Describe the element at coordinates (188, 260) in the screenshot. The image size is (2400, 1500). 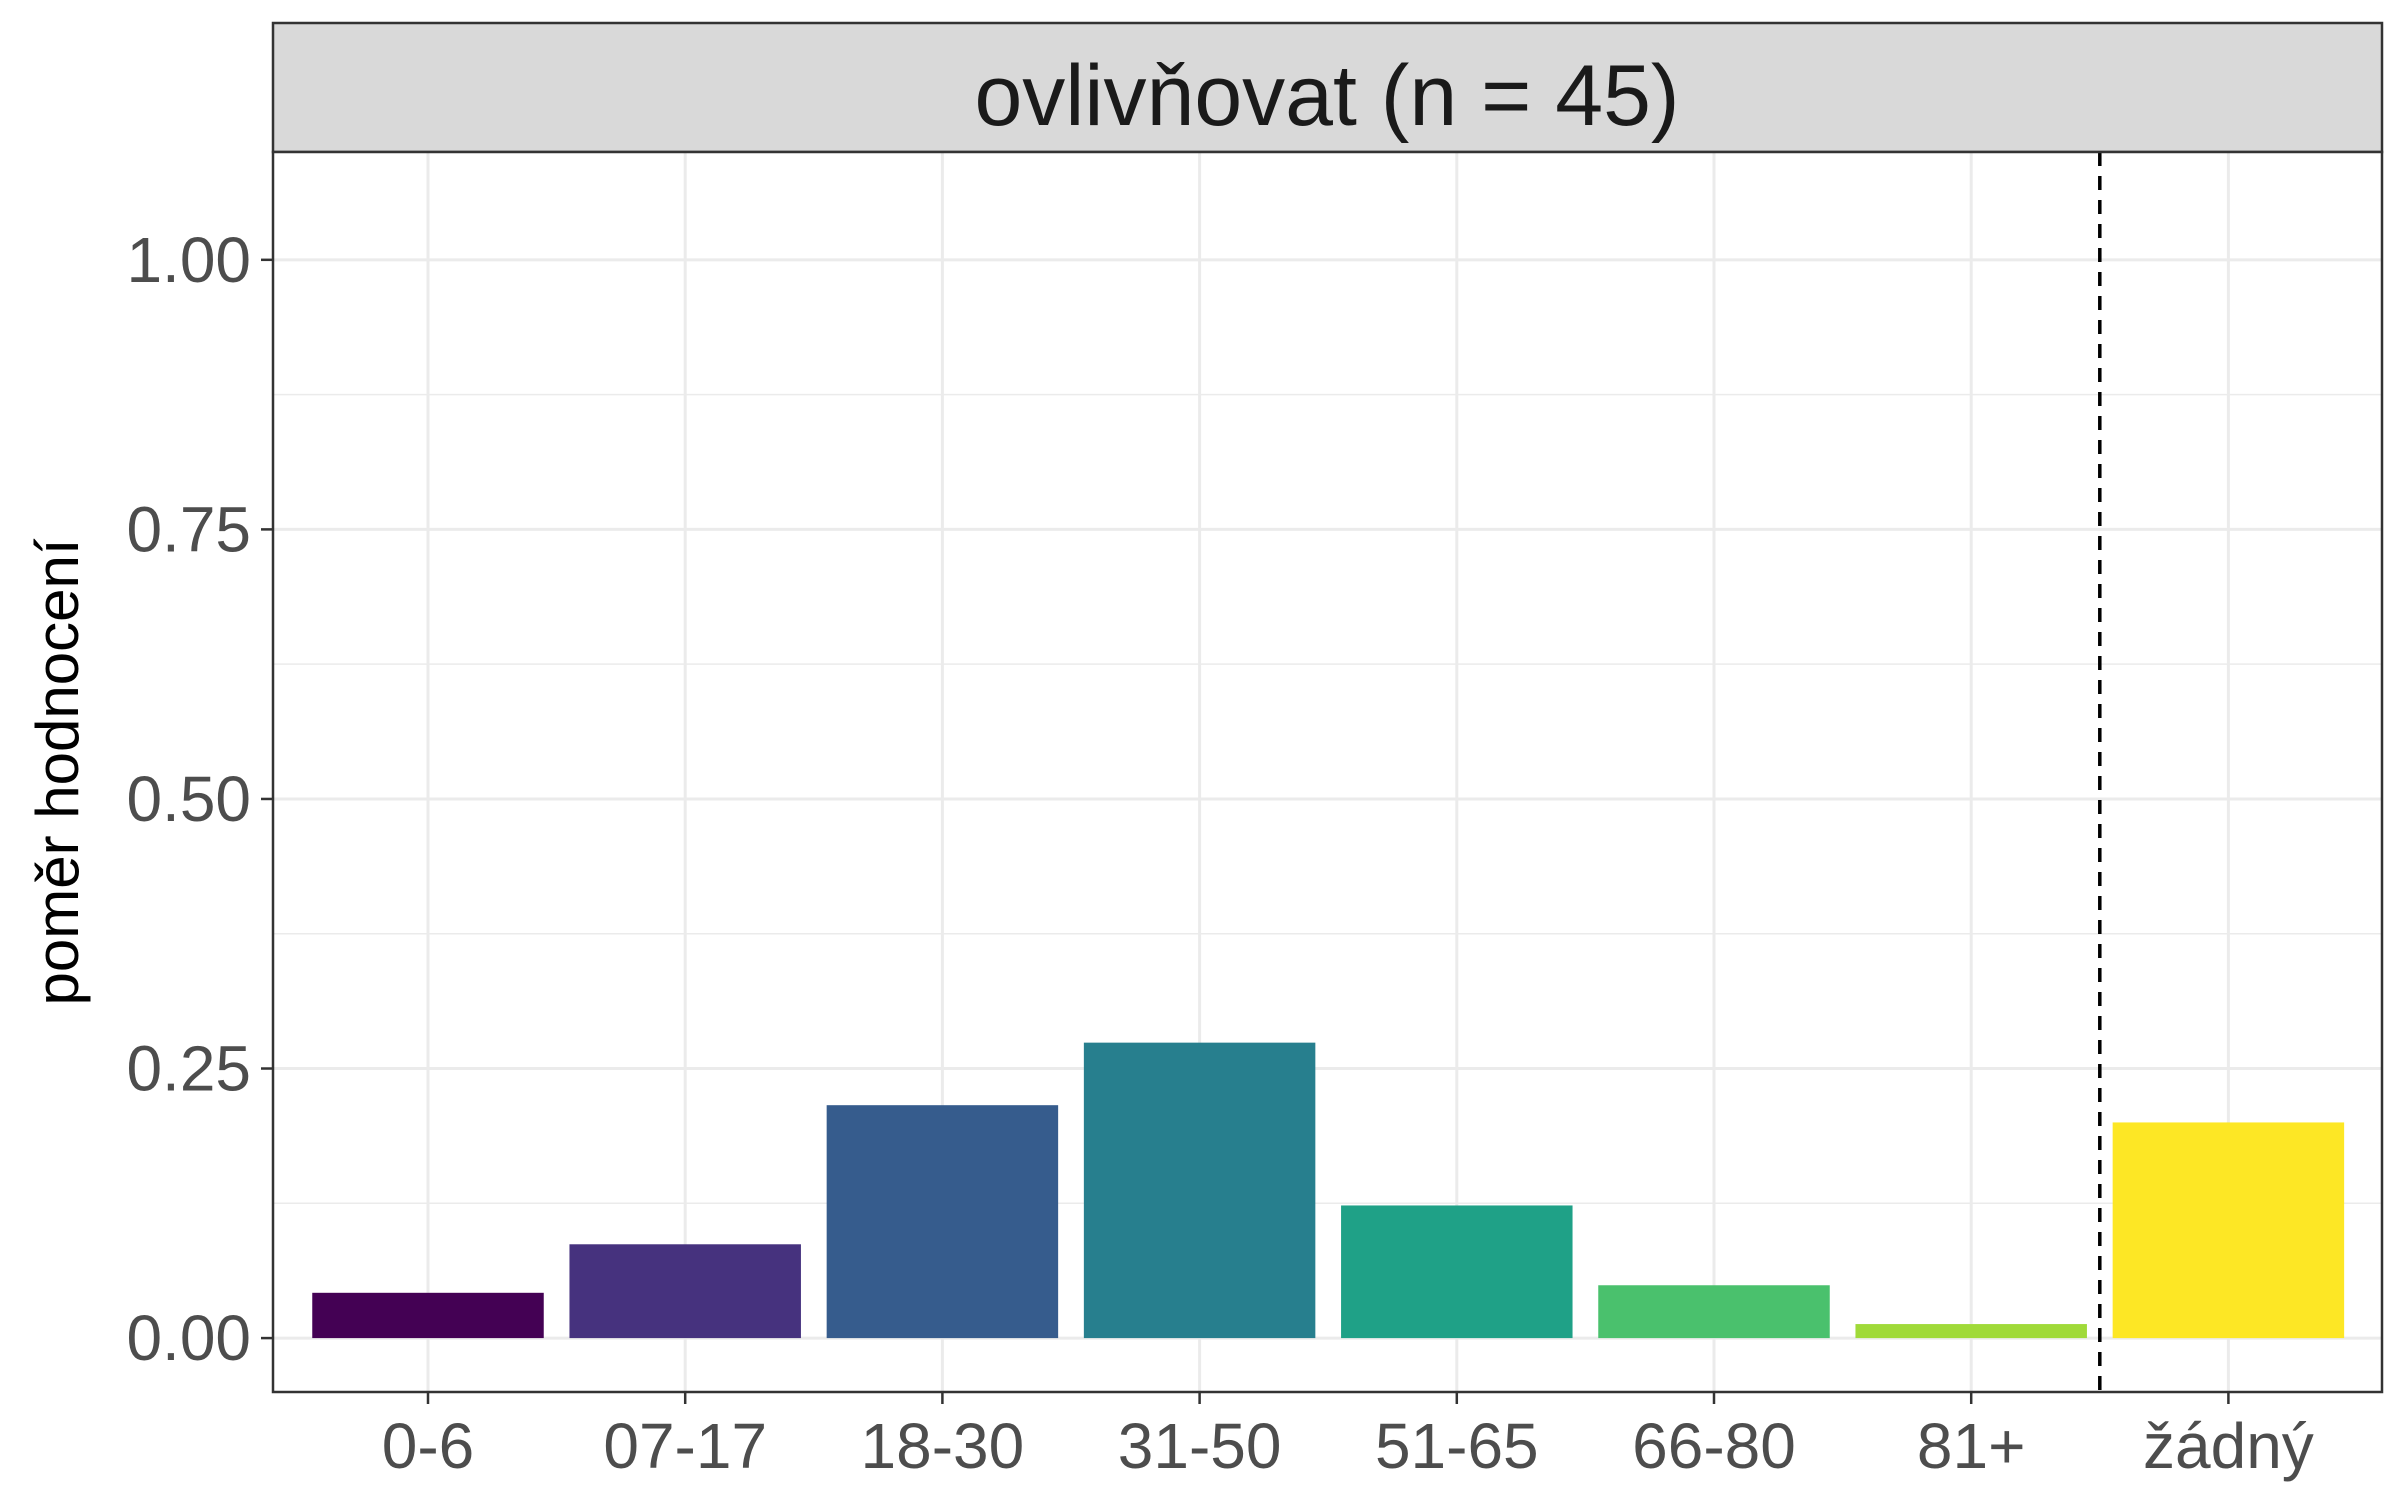
I see `y-tick-label: 1.00` at that location.